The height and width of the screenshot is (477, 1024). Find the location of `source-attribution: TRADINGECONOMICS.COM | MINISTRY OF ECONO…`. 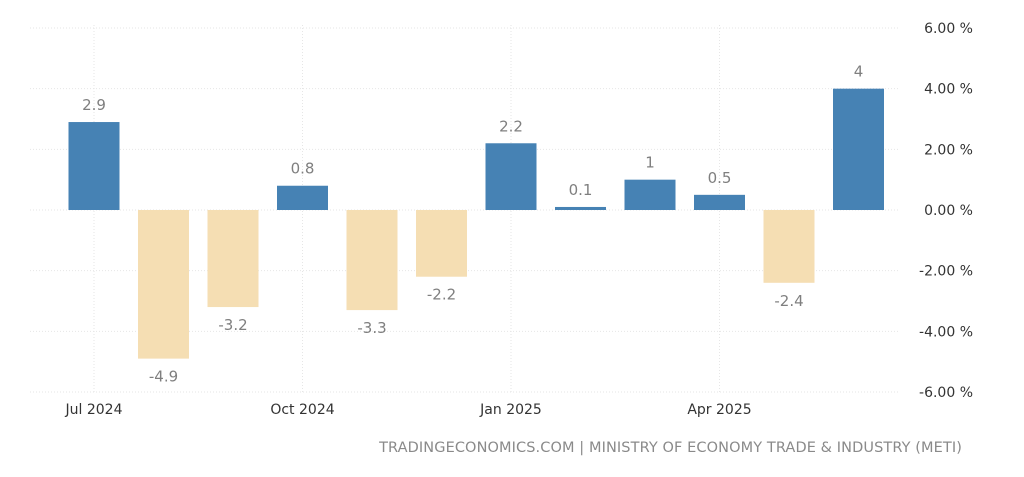

source-attribution: TRADINGECONOMICS.COM | MINISTRY OF ECONO… is located at coordinates (670, 448).